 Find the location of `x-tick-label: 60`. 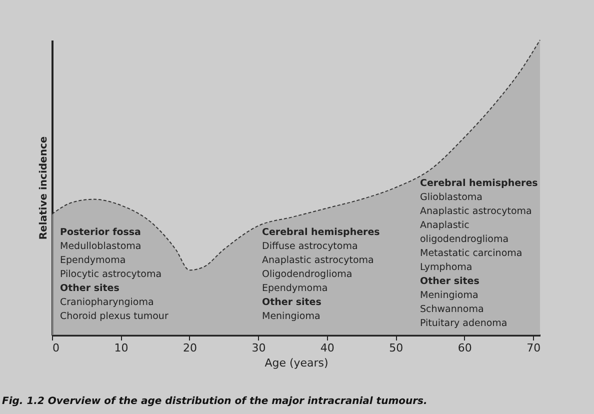

x-tick-label: 60 is located at coordinates (465, 348).